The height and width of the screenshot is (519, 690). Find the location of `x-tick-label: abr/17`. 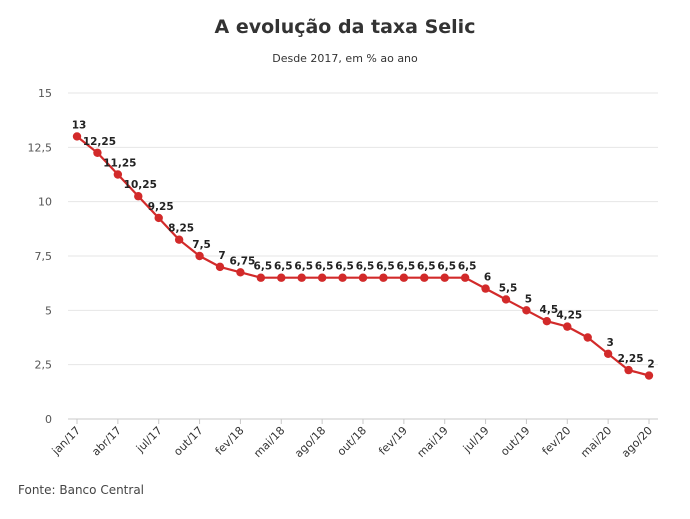

x-tick-label: abr/17 is located at coordinates (106, 441).